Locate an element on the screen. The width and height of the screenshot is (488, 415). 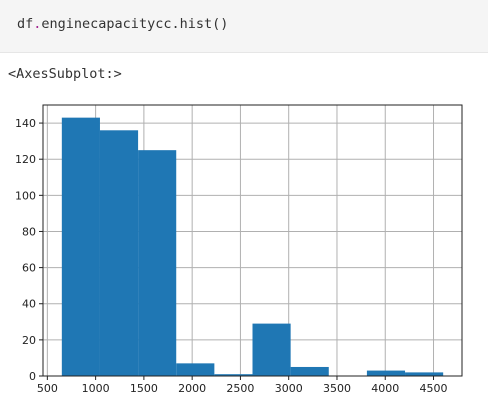
code-cell: df.enginecapacitycc.hist() is located at coordinates (244, 26).